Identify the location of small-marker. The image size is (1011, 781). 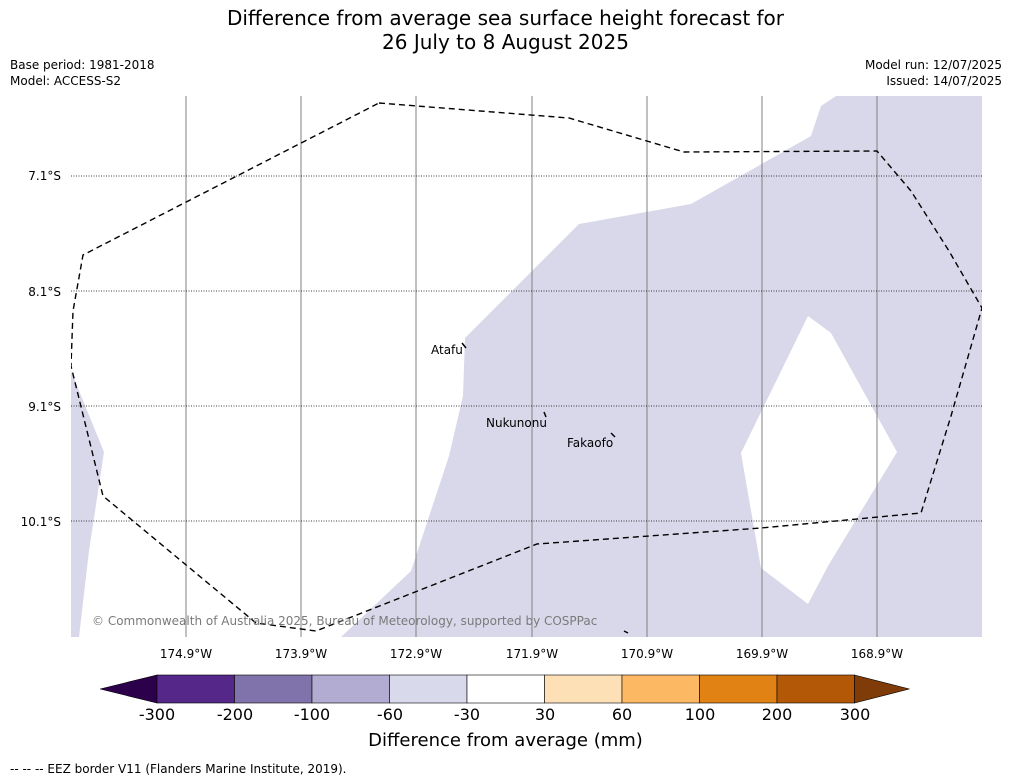
(626, 632).